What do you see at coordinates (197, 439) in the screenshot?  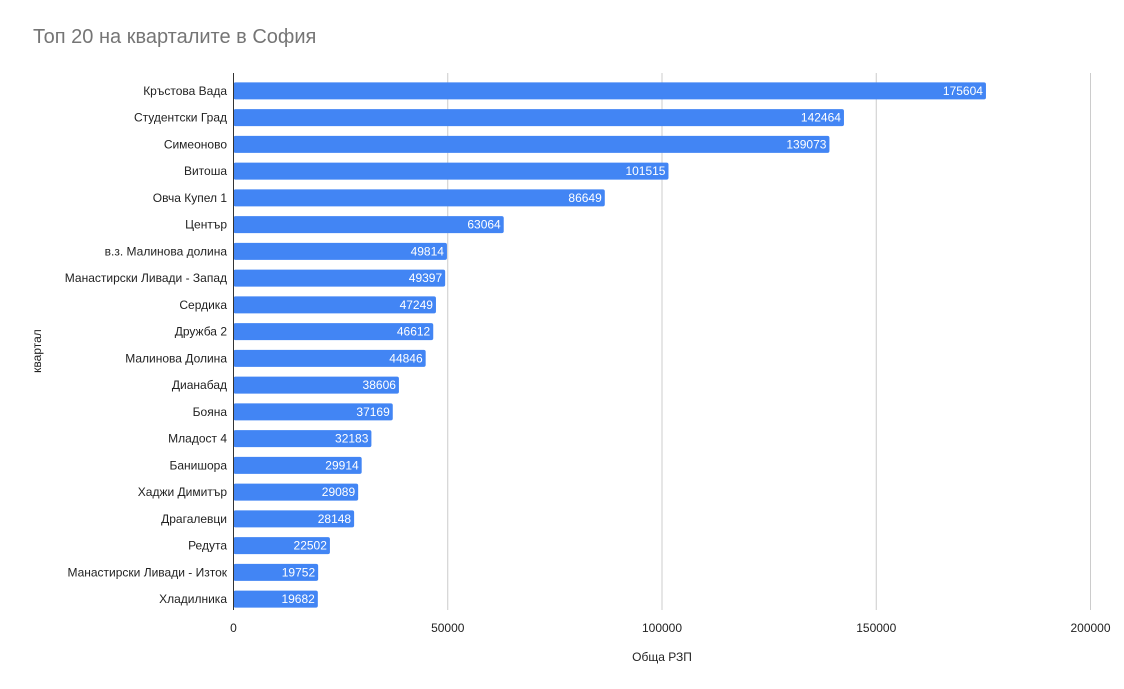 I see `category-label: Младост 4` at bounding box center [197, 439].